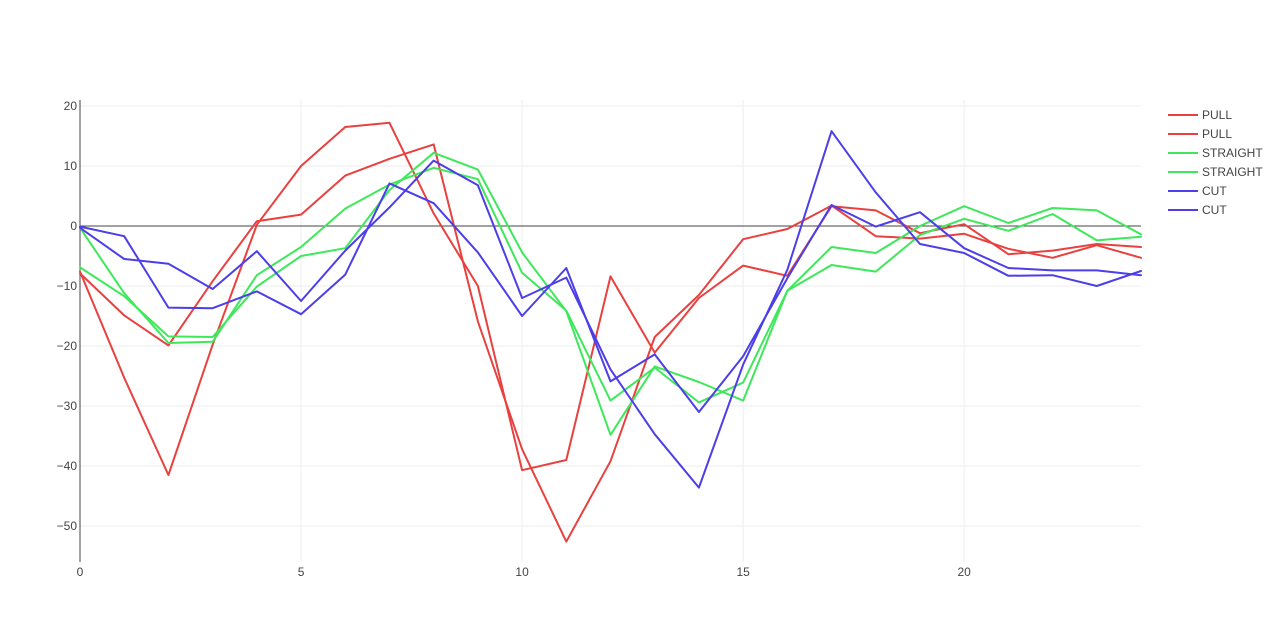 This screenshot has width=1283, height=642. Describe the element at coordinates (67, 526) in the screenshot. I see `y-tick-label: −50` at that location.